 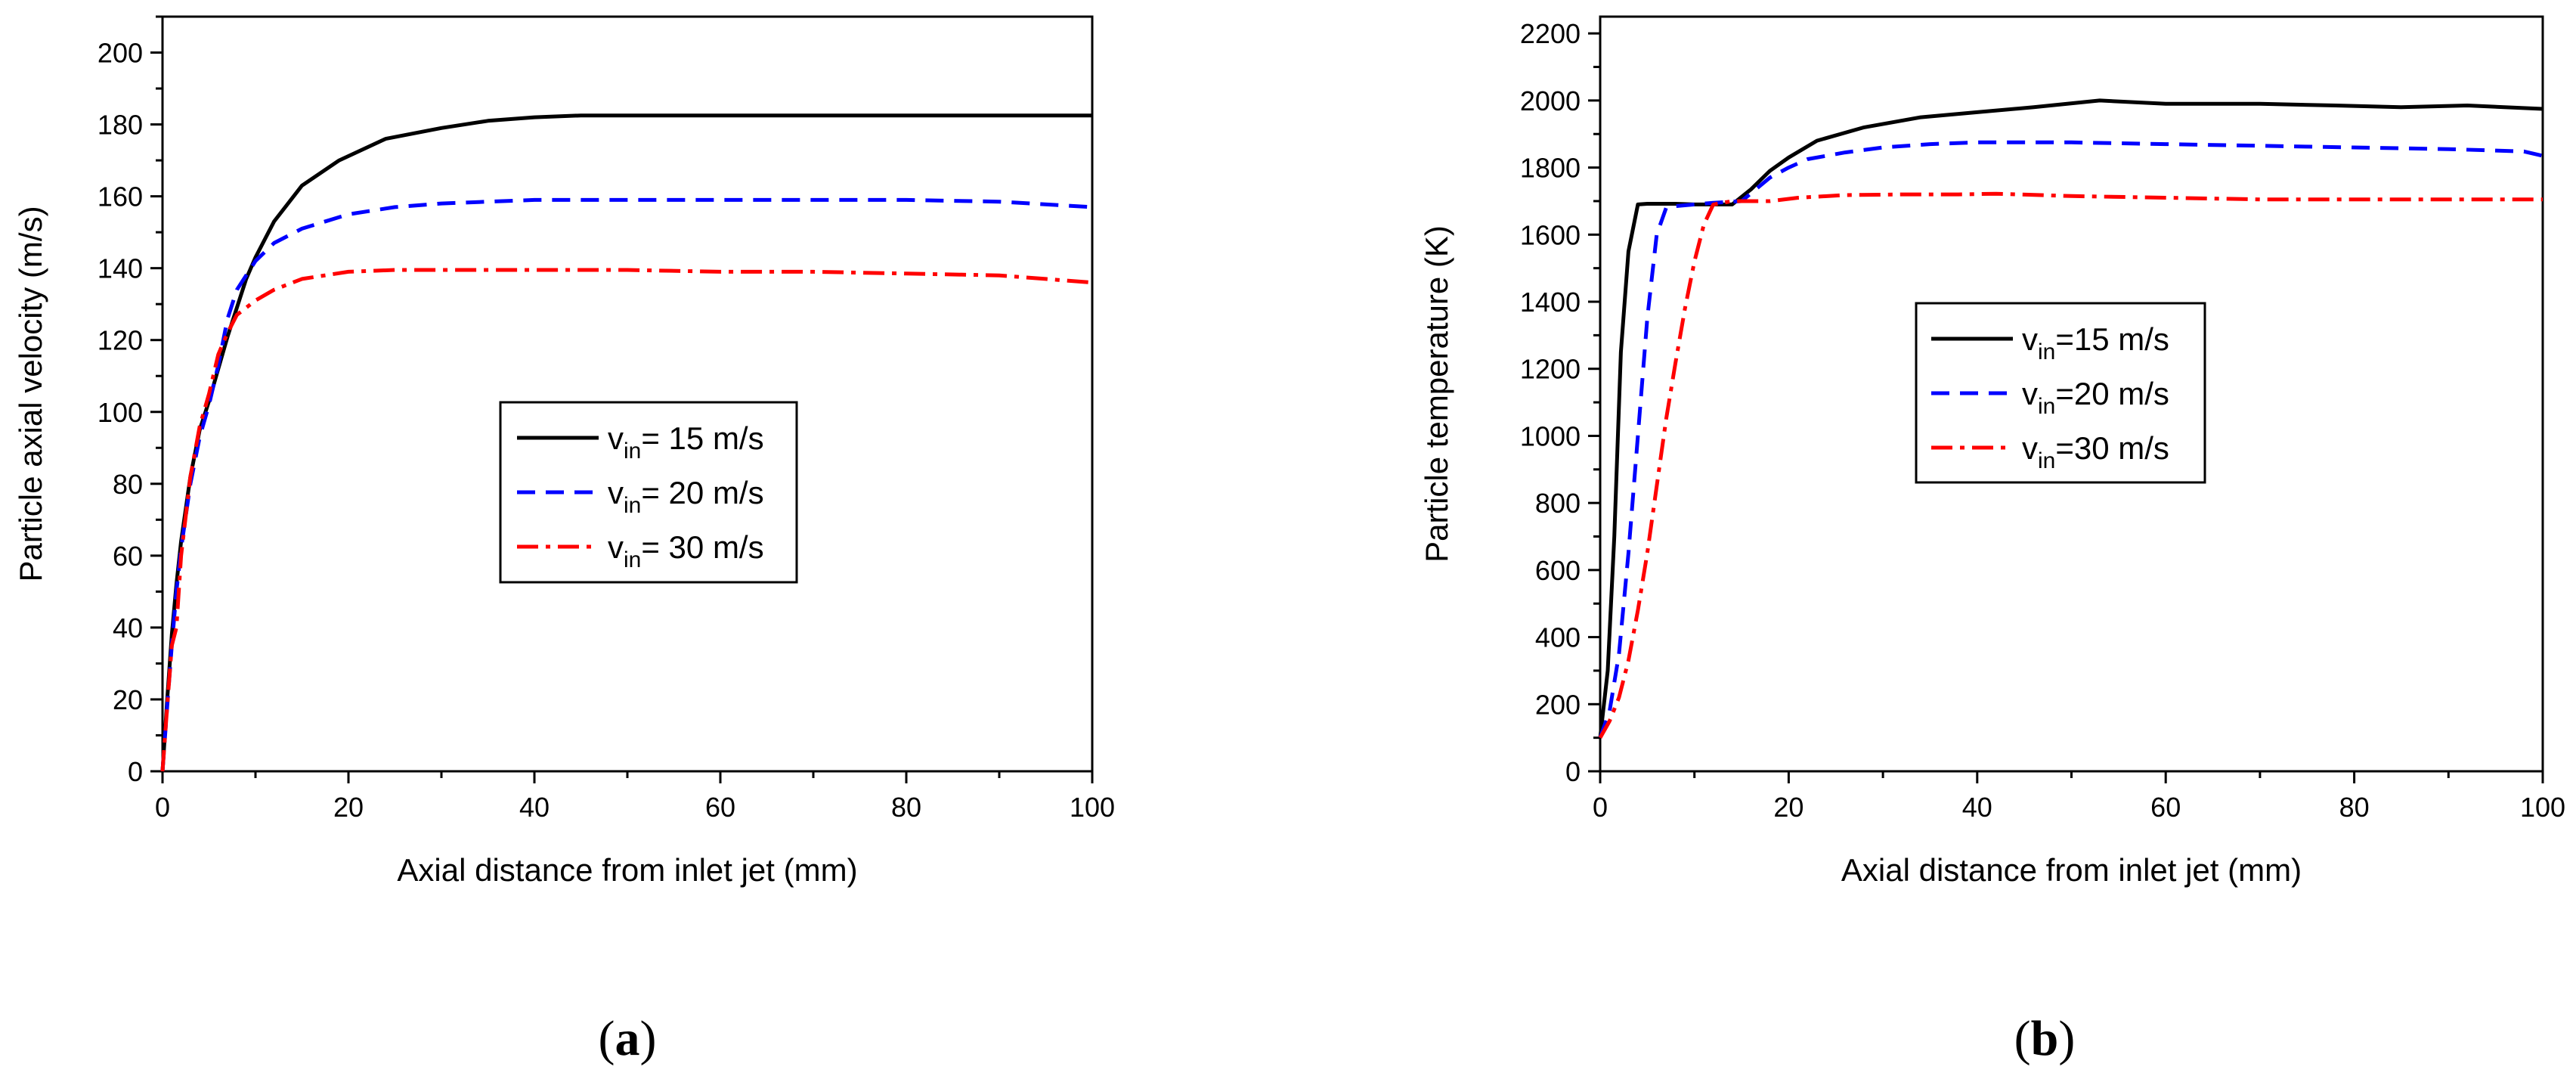 What do you see at coordinates (120, 196) in the screenshot?
I see `y-tick-label-a-160: 160` at bounding box center [120, 196].